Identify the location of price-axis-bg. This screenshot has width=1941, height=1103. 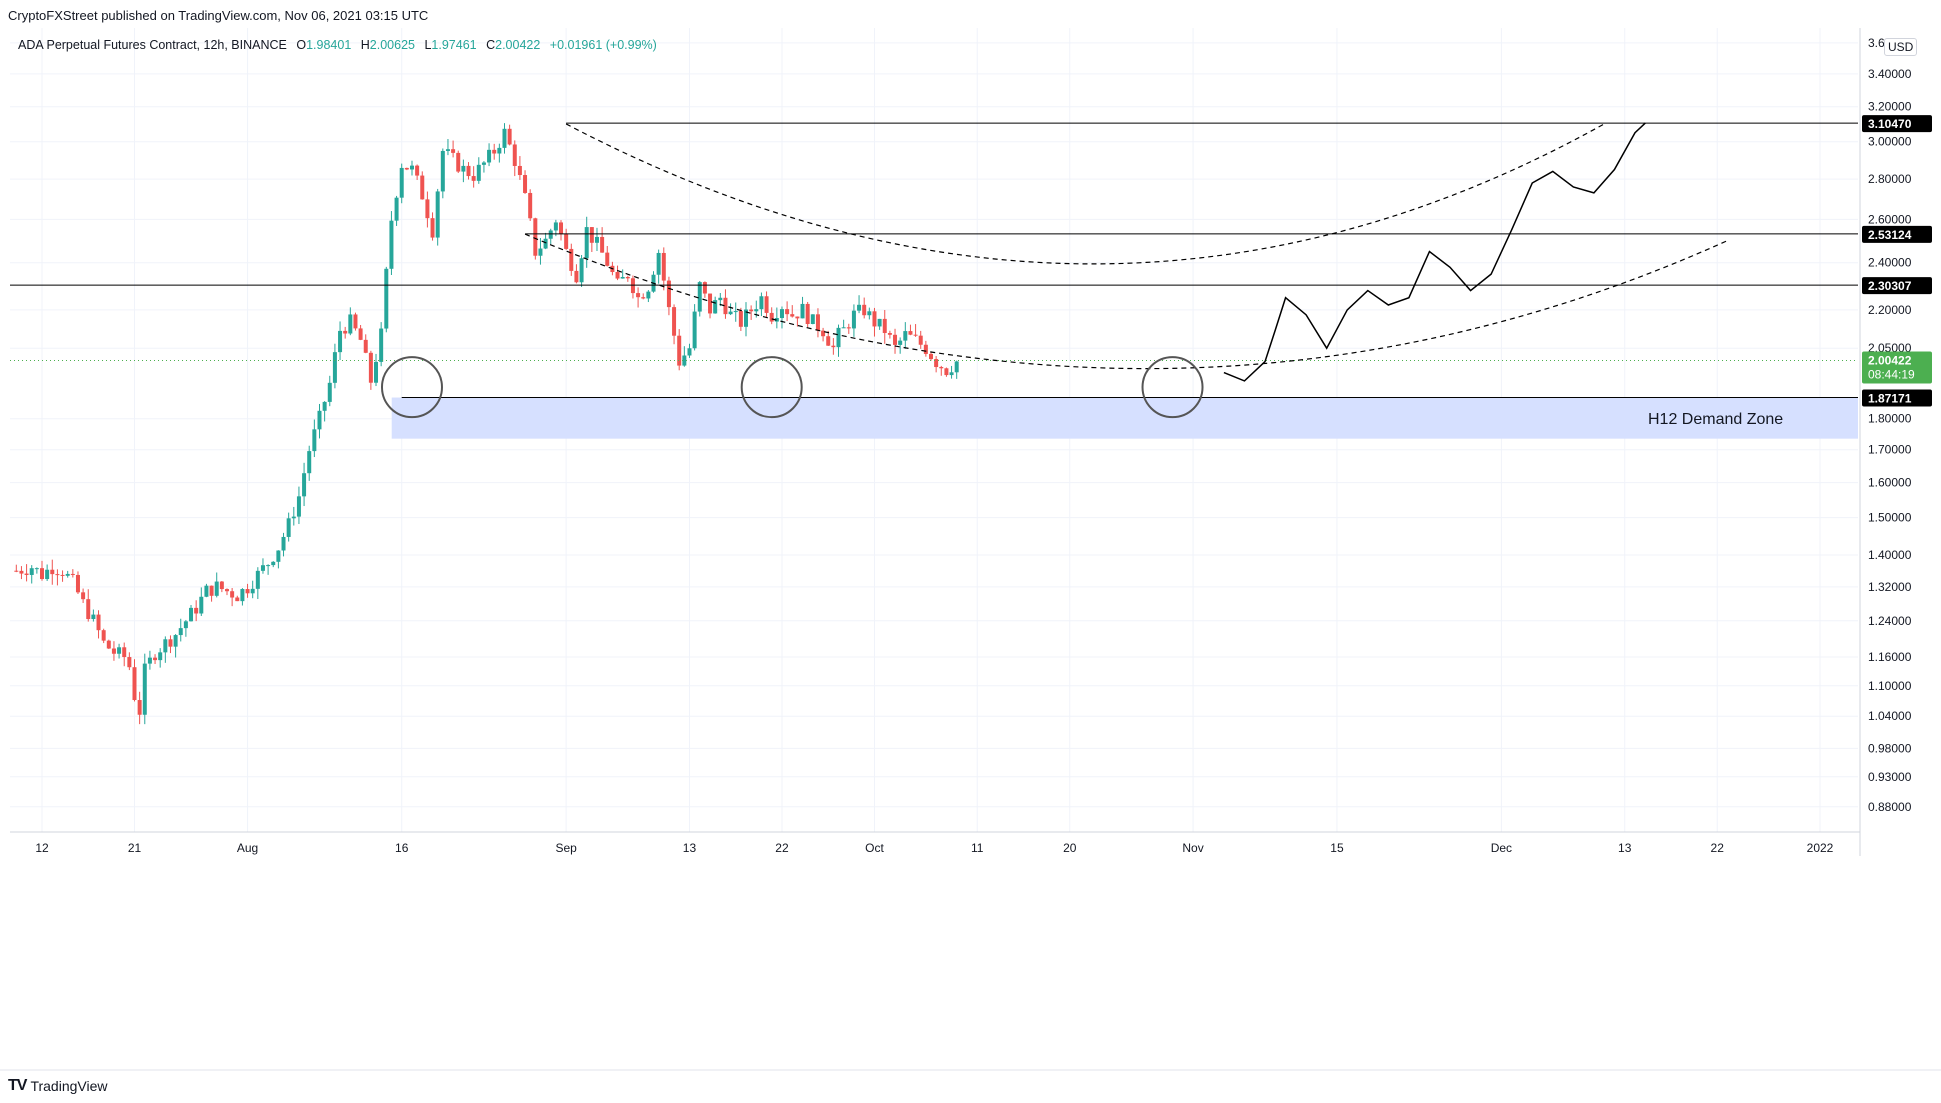
(1900, 430).